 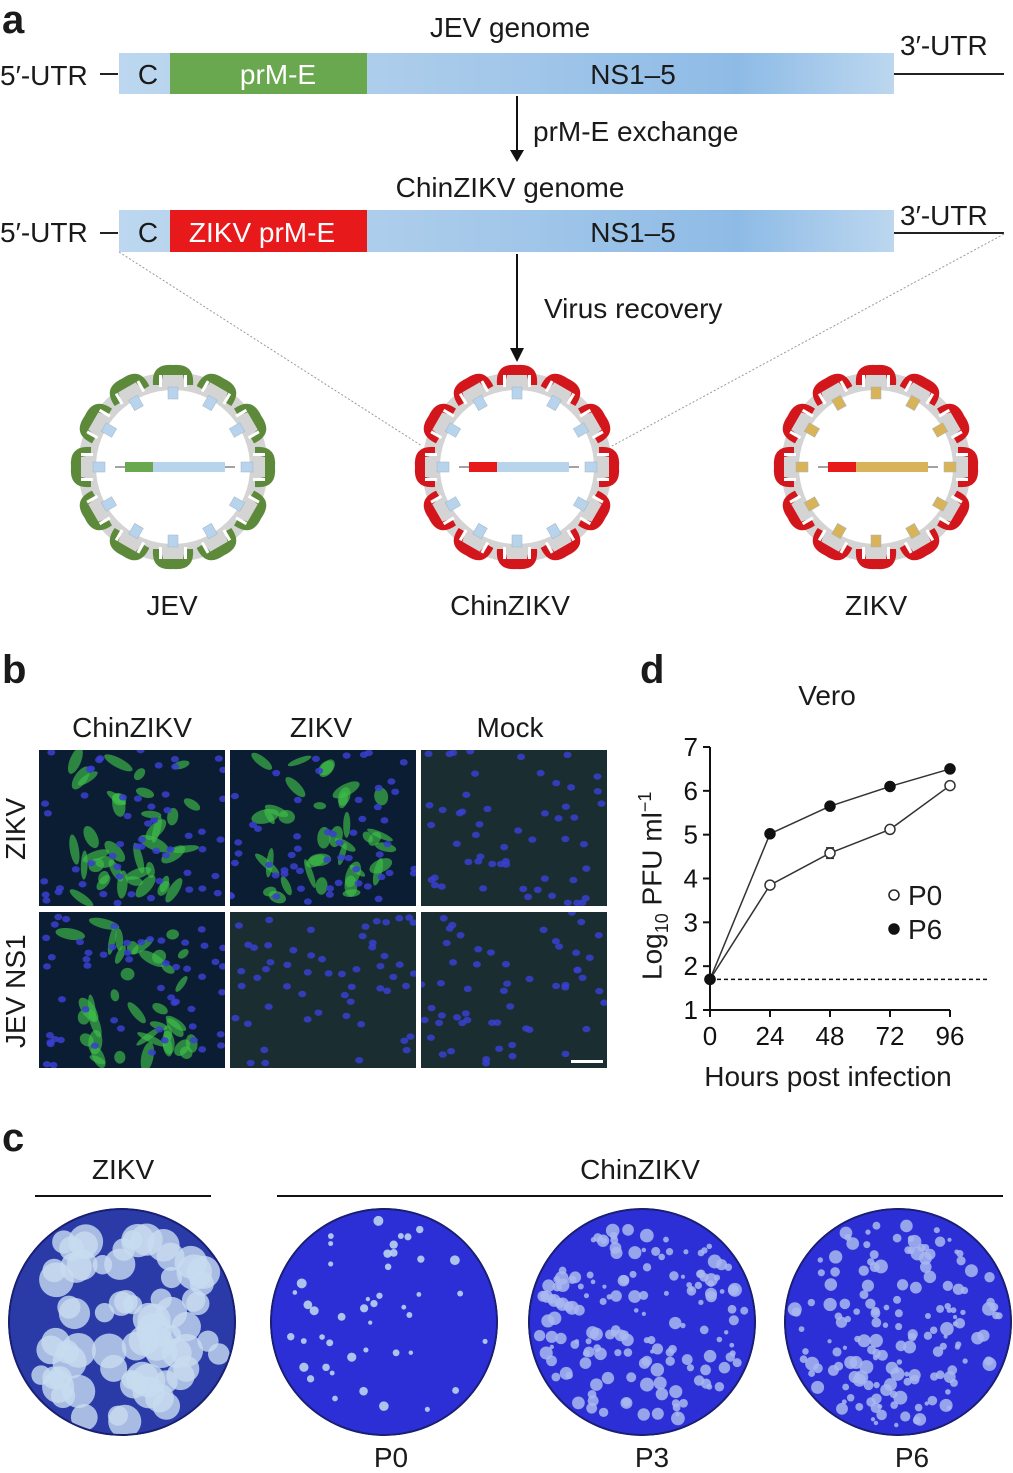 I want to click on chart-title: Vero, so click(x=827, y=695).